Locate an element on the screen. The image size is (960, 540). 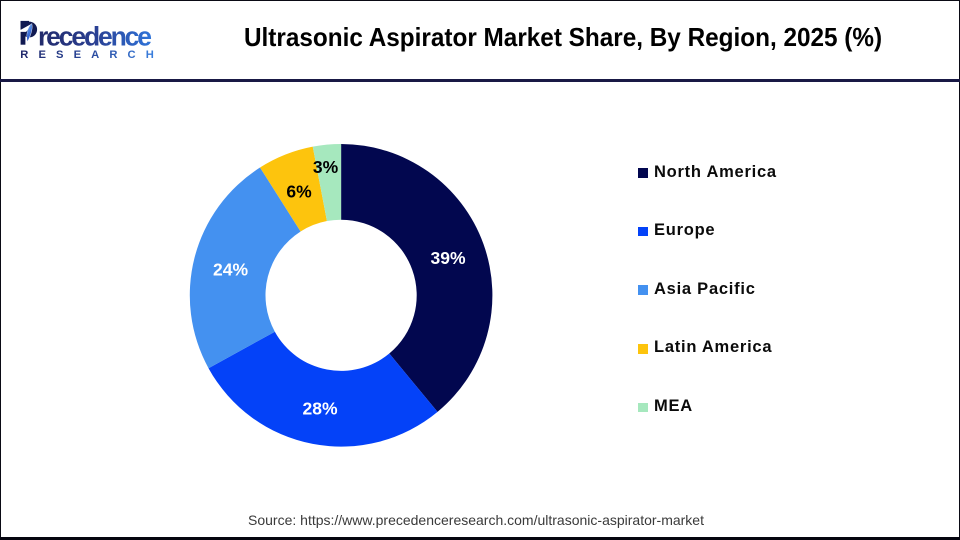
svg-text: recedence is located at coordinates (95, 37).